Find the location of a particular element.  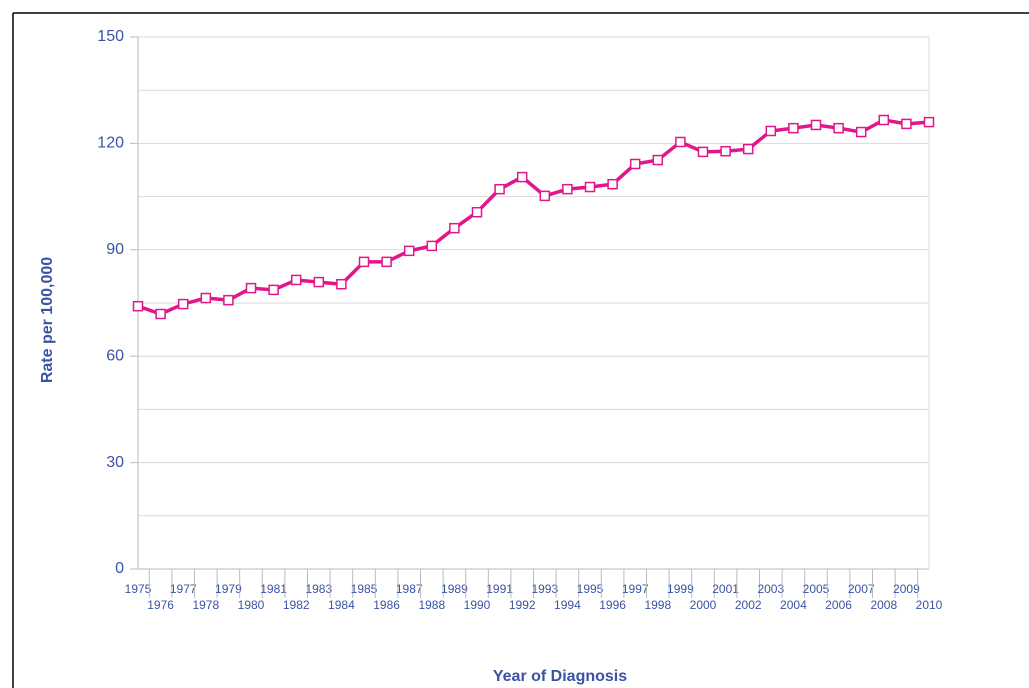

x-tick-label: 2001 is located at coordinates (725, 589).